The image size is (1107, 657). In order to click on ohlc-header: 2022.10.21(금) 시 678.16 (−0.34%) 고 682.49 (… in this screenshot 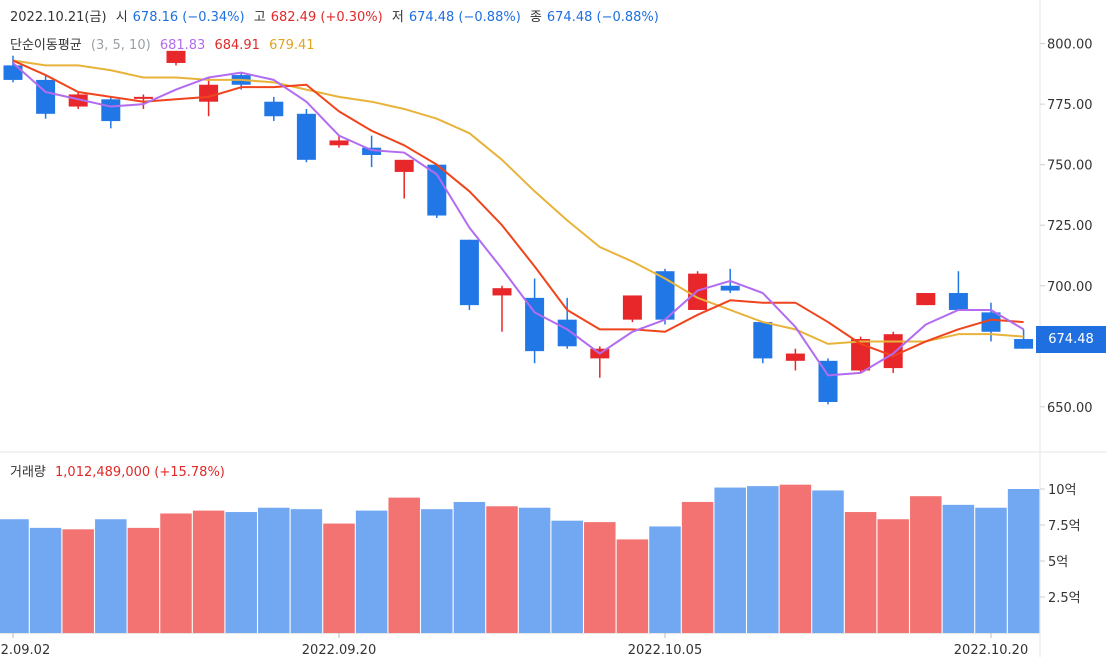, I will do `click(337, 15)`.